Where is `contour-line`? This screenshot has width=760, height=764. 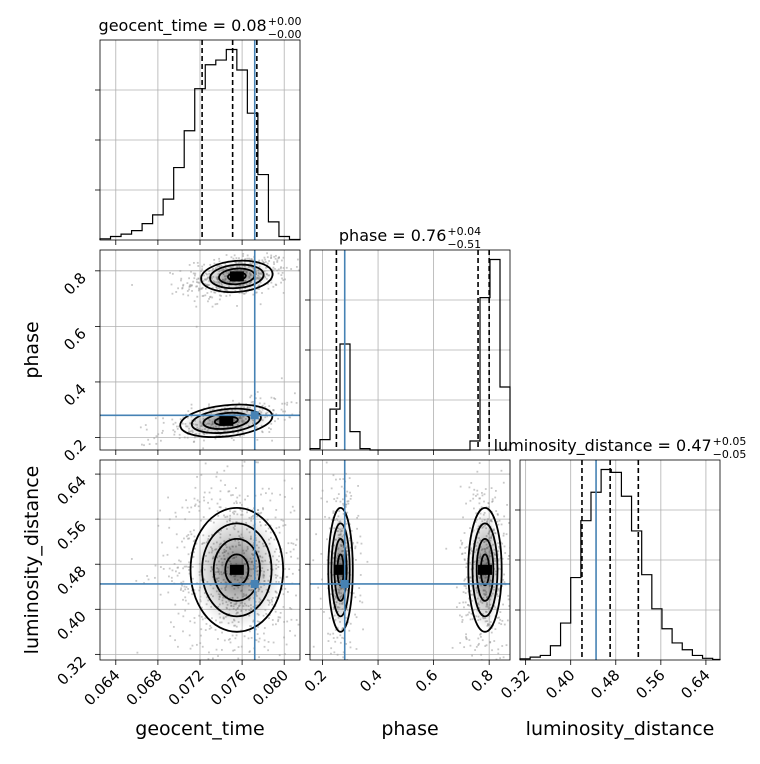
contour-line is located at coordinates (237, 569).